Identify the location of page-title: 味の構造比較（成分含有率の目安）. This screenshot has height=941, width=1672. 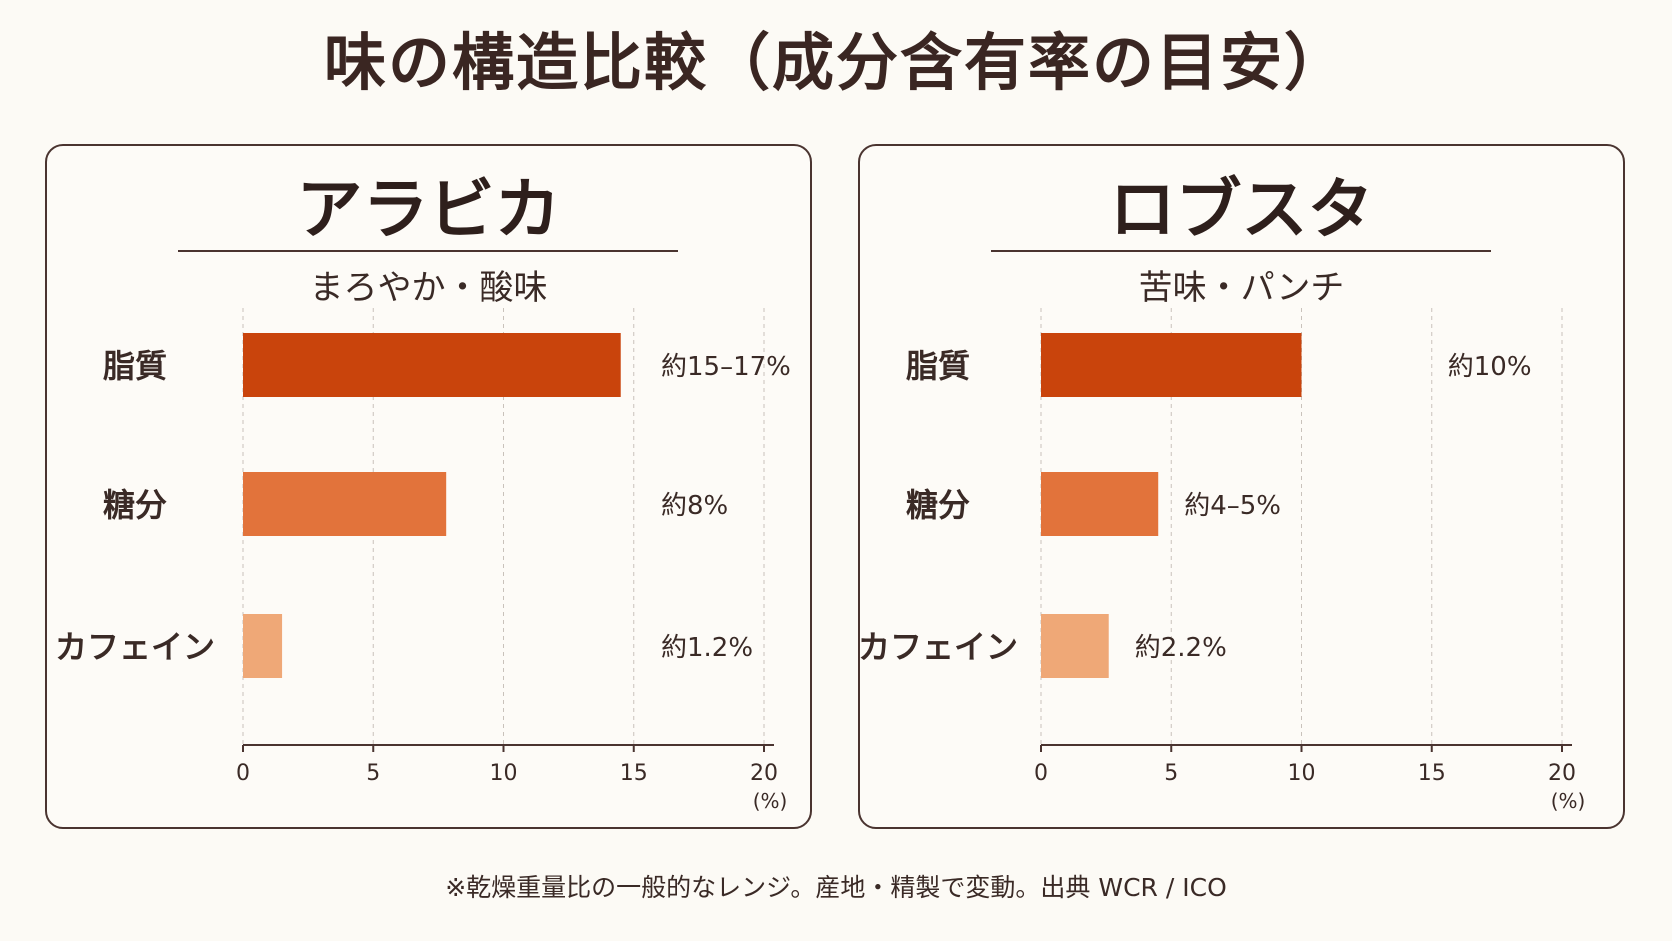
(835, 62).